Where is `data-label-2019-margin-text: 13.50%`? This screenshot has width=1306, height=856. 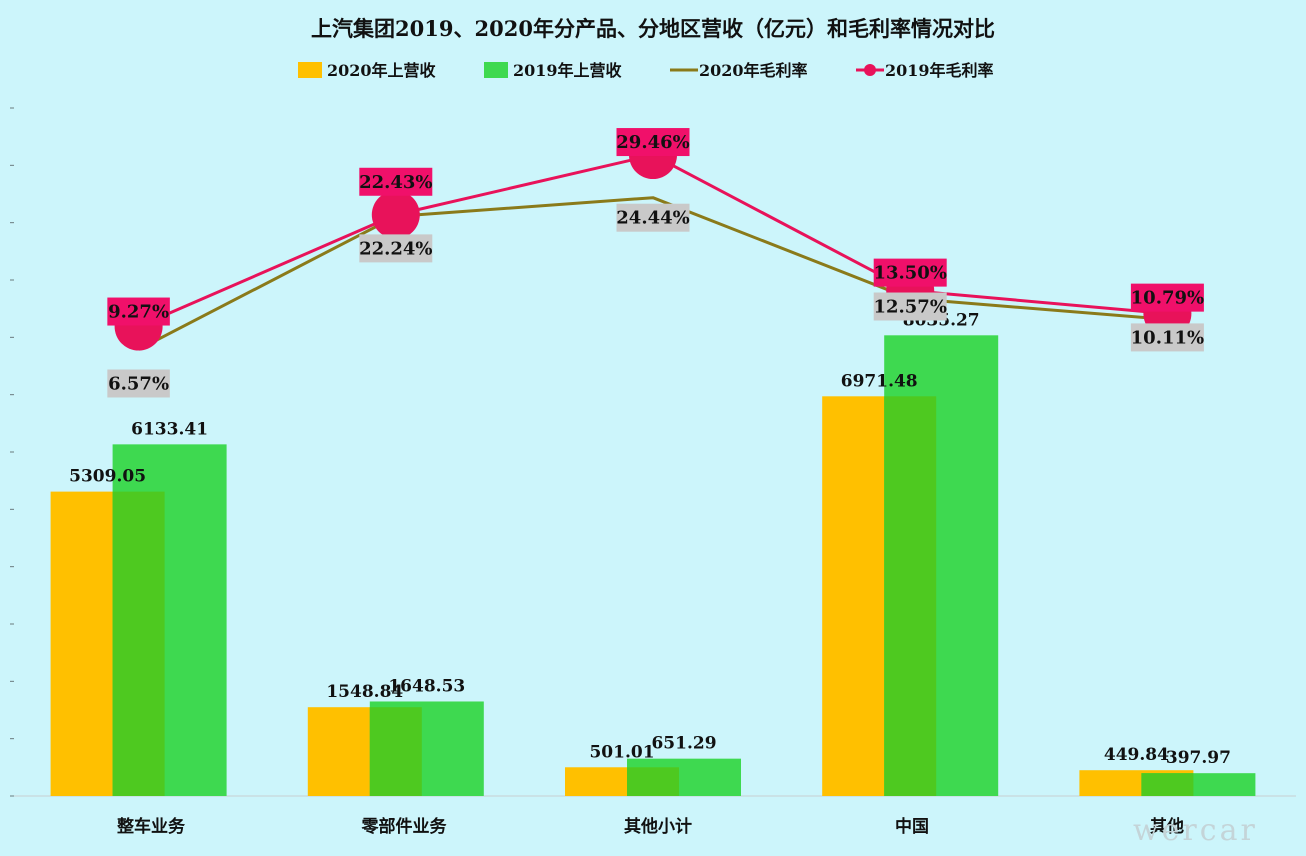
data-label-2019-margin-text: 13.50% is located at coordinates (909, 273).